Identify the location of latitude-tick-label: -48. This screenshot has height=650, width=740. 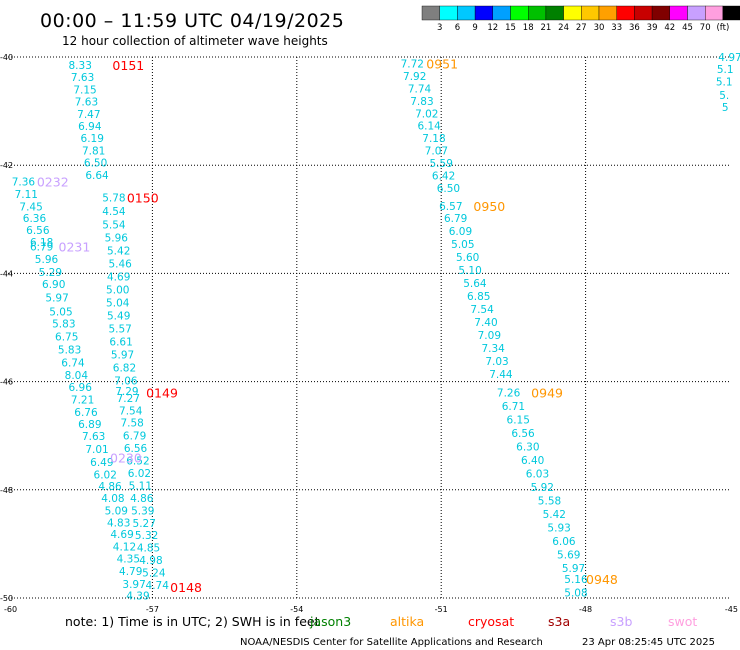
(6, 490).